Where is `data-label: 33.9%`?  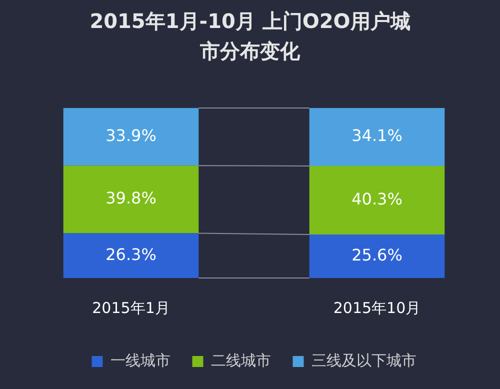
data-label: 33.9% is located at coordinates (131, 135).